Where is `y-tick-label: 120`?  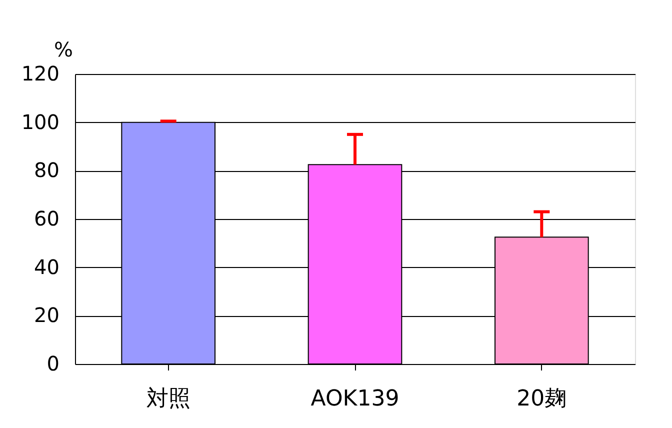 y-tick-label: 120 is located at coordinates (40, 74).